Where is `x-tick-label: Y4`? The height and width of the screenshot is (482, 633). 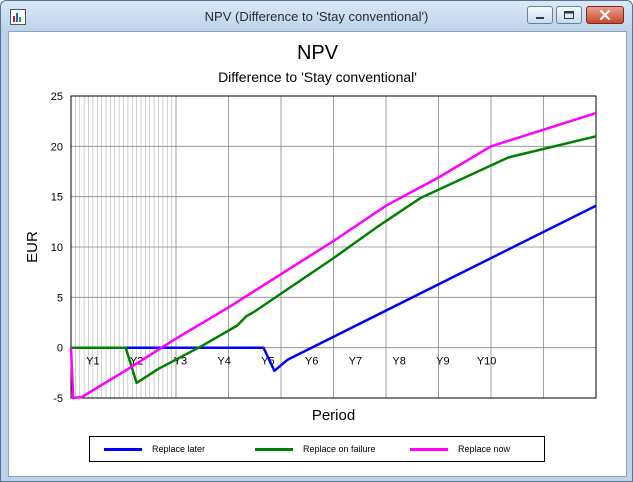
x-tick-label: Y4 is located at coordinates (223, 362).